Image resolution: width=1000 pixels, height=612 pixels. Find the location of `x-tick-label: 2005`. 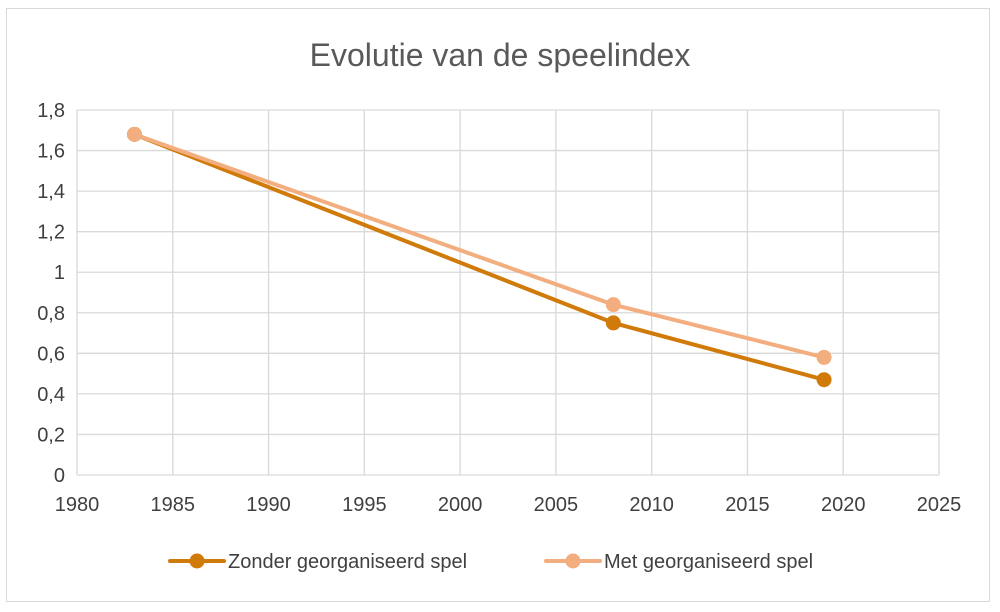

x-tick-label: 2005 is located at coordinates (556, 505).